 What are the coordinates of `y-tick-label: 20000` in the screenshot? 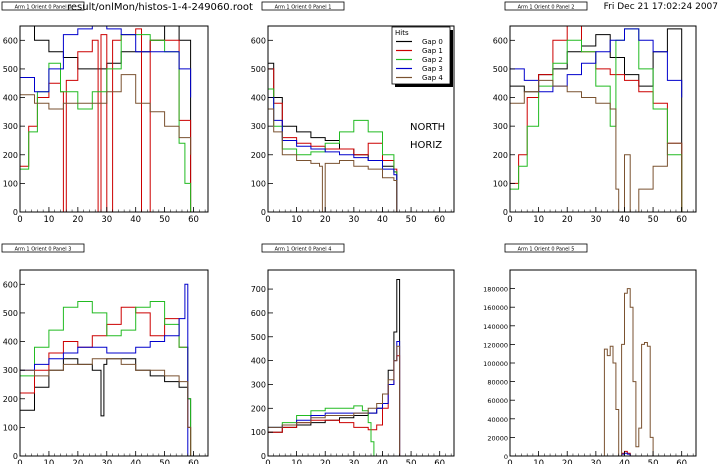 It's located at (497, 438).